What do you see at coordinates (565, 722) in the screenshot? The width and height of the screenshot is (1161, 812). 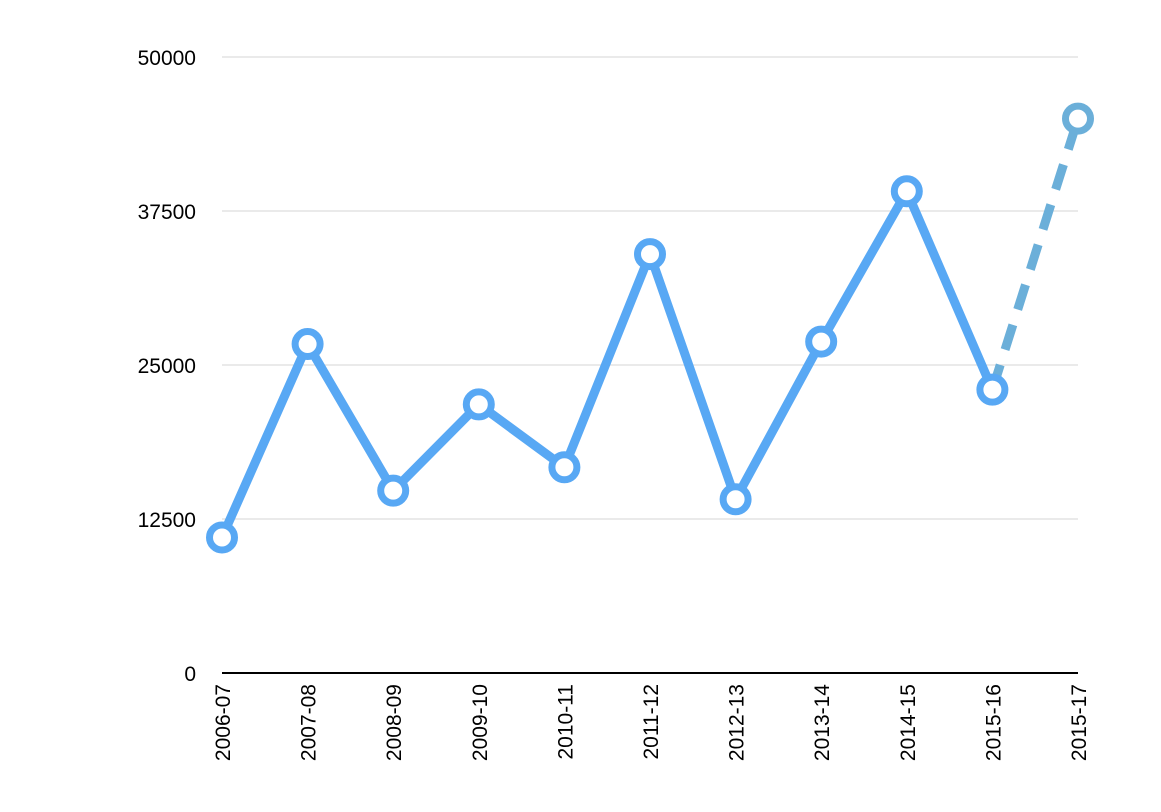 I see `x-tick-label: 2010-11` at bounding box center [565, 722].